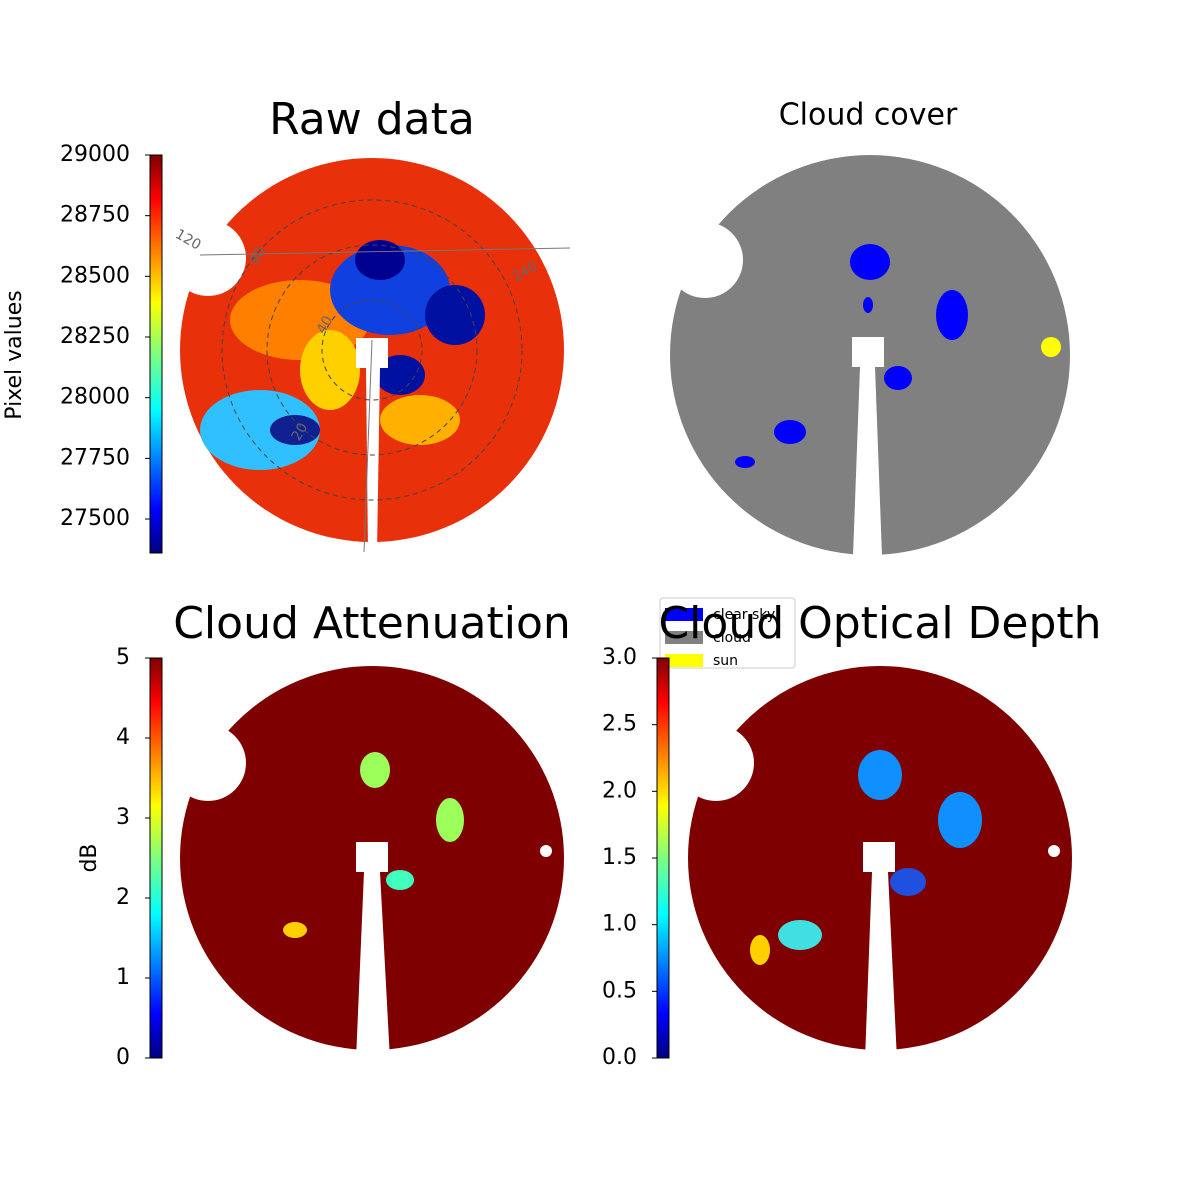 The width and height of the screenshot is (1200, 1200). I want to click on sun-marker, so click(1051, 347).